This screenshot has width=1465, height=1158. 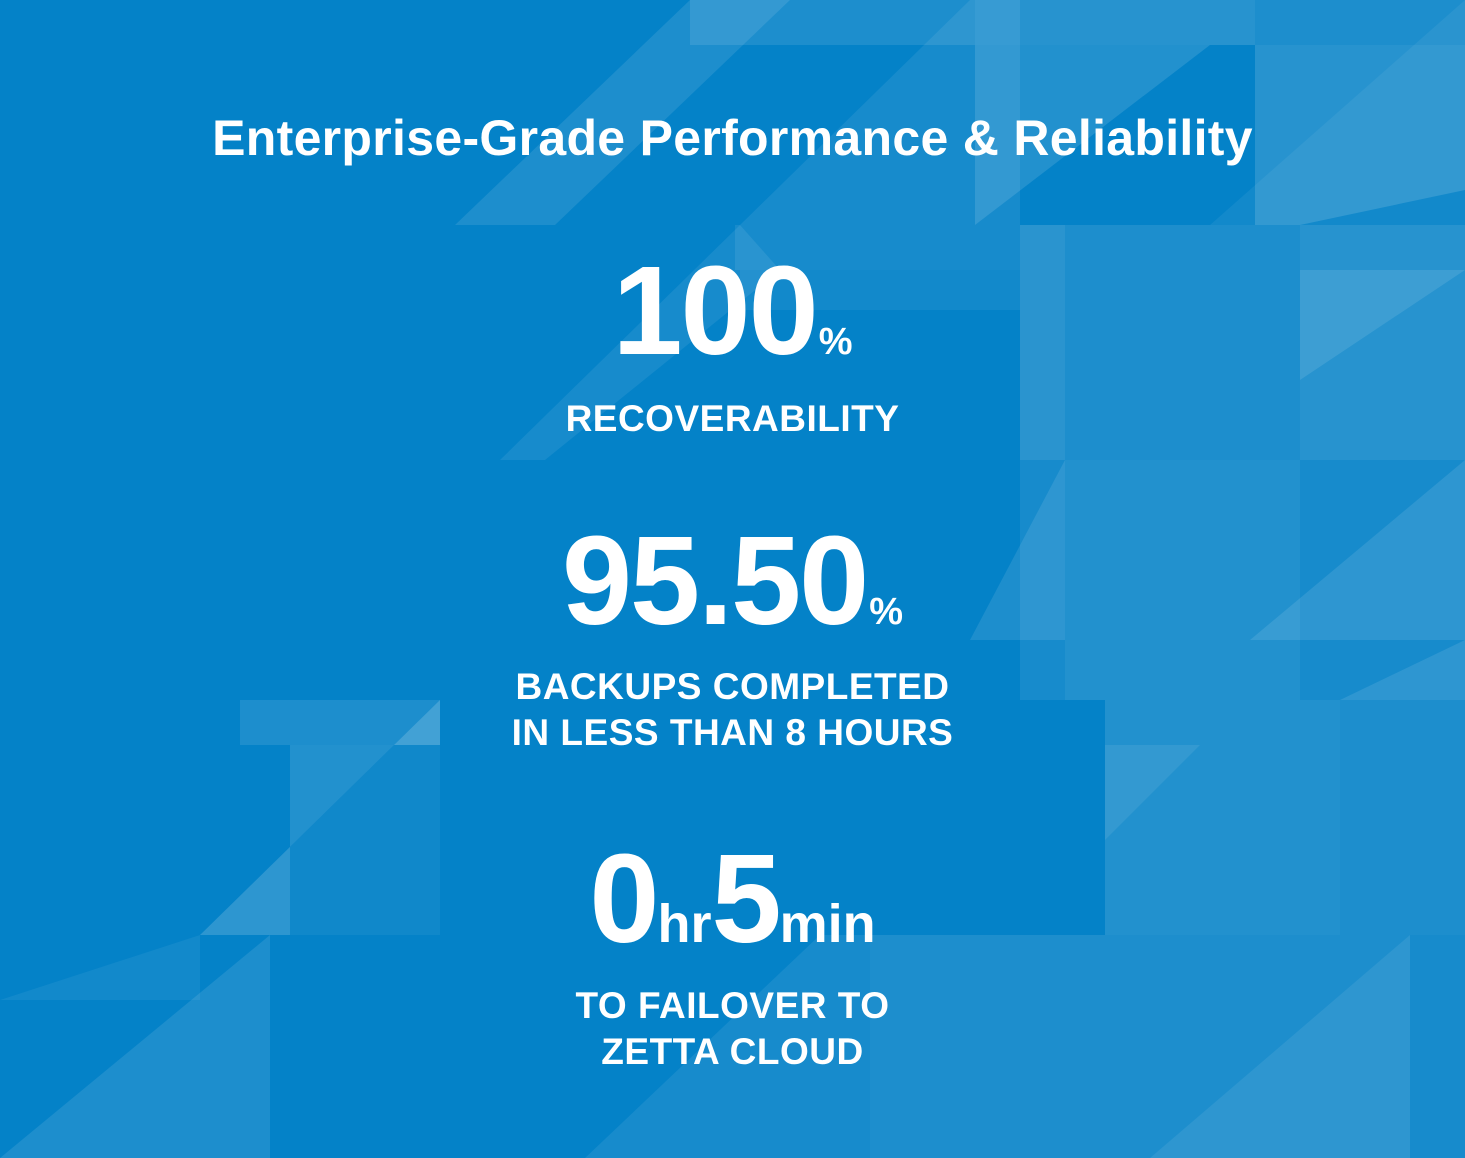 I want to click on stat-number: 0, so click(x=624, y=898).